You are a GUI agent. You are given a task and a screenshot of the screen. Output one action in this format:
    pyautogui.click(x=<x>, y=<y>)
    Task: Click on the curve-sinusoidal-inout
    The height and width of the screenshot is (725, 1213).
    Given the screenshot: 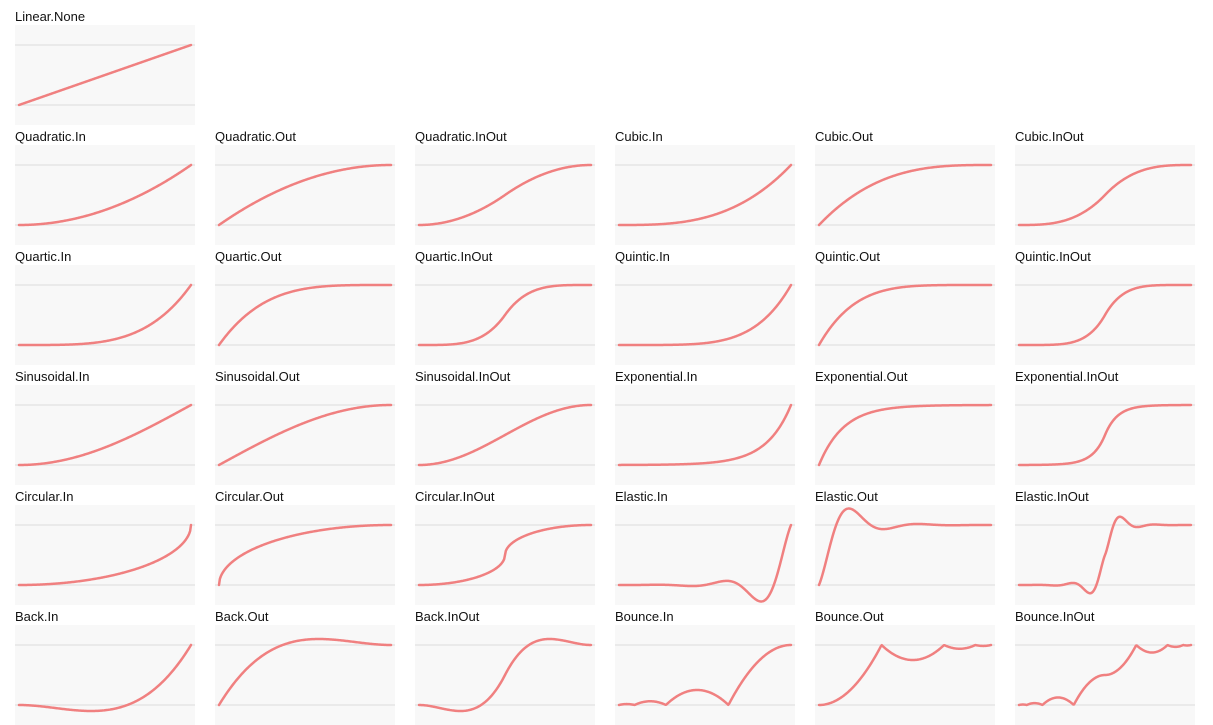 What is the action you would take?
    pyautogui.click(x=505, y=435)
    